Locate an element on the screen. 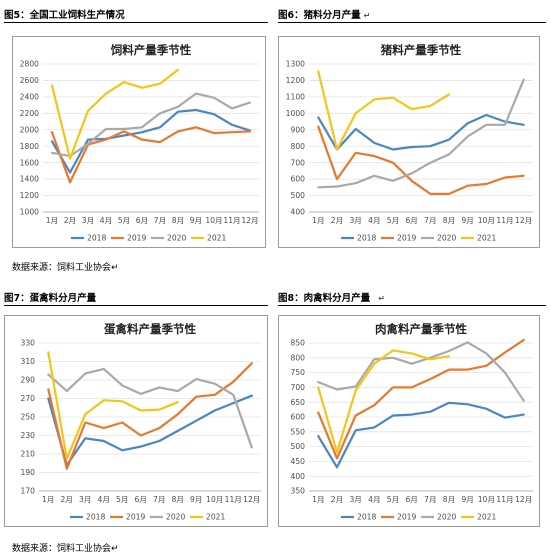 The height and width of the screenshot is (556, 550). figure-title: 图5：全国工业饲料生产情况 is located at coordinates (64, 15).